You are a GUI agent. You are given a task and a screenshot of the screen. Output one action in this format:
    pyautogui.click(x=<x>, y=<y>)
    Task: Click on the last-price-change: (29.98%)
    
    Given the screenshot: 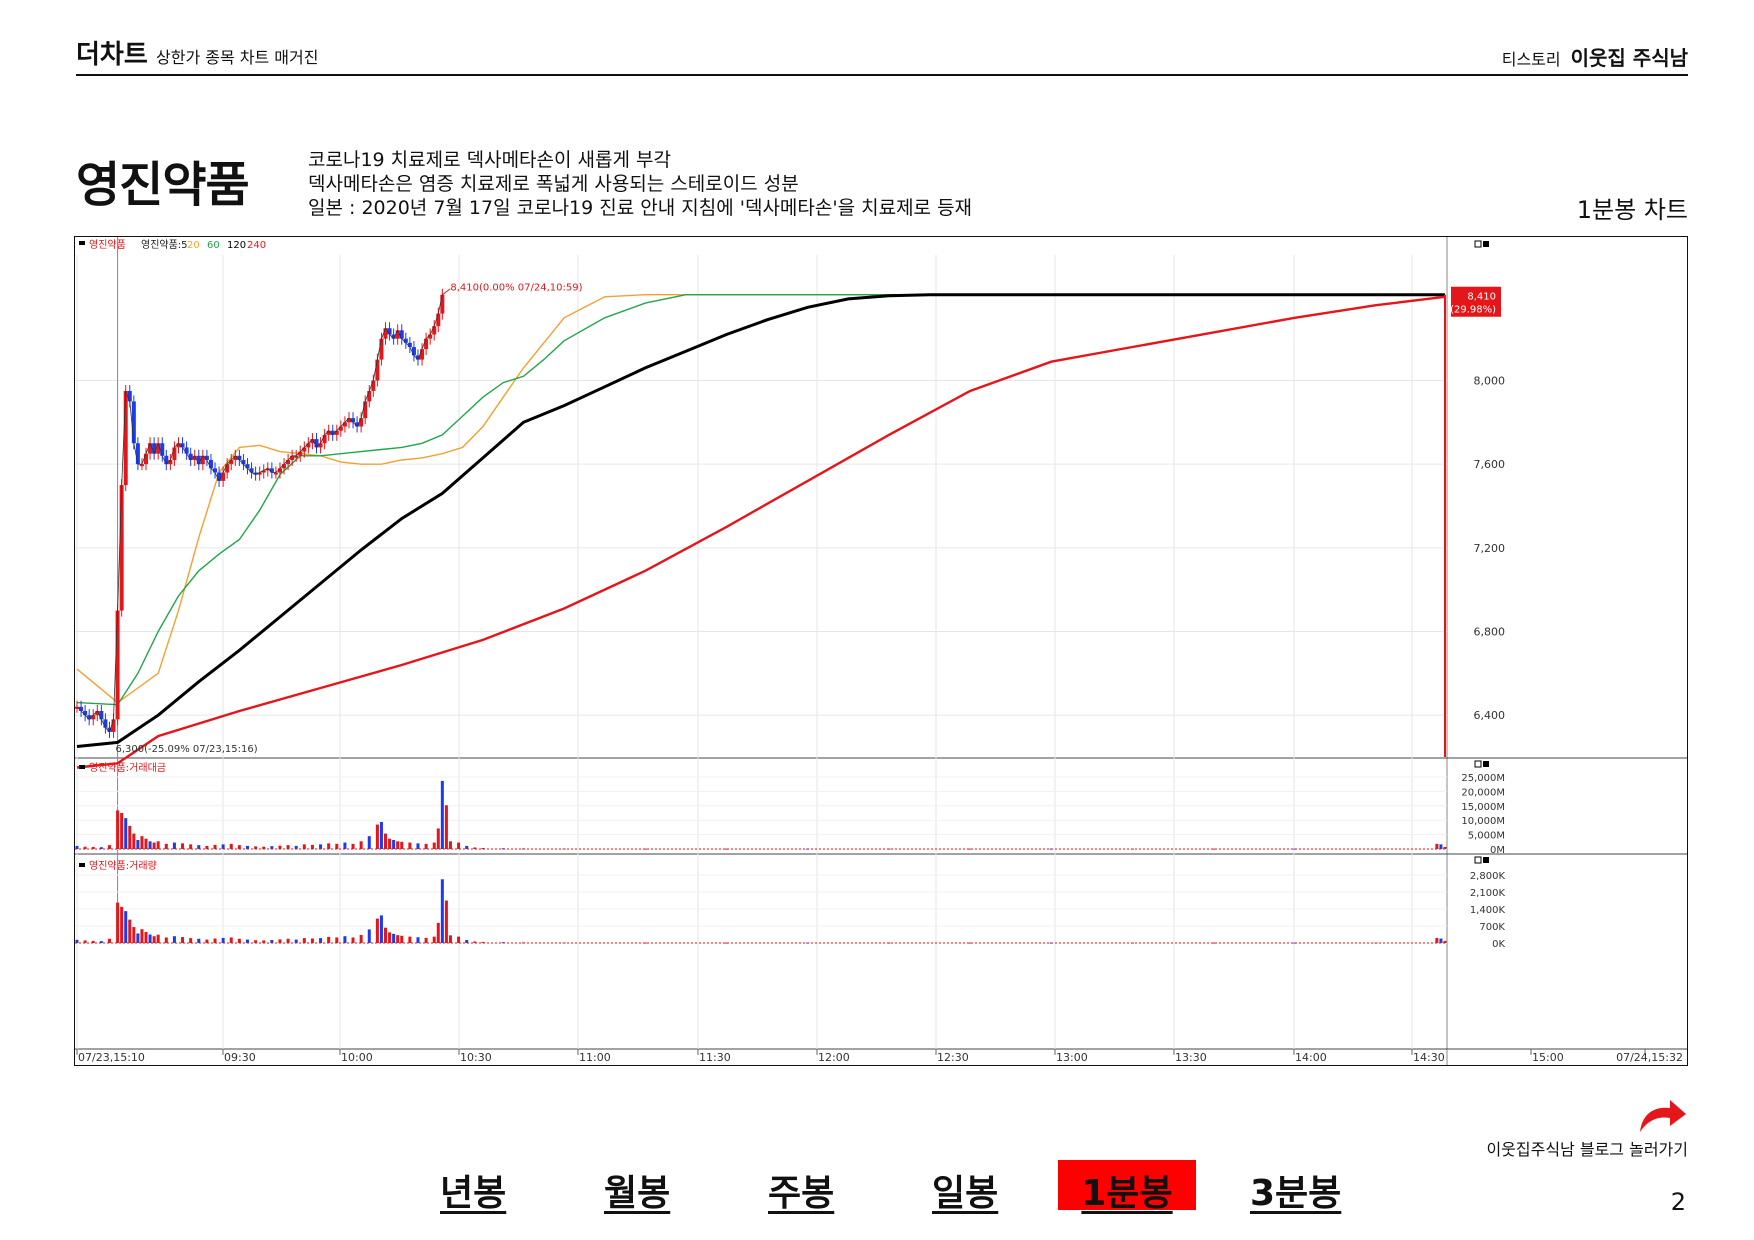 What is the action you would take?
    pyautogui.click(x=1473, y=310)
    